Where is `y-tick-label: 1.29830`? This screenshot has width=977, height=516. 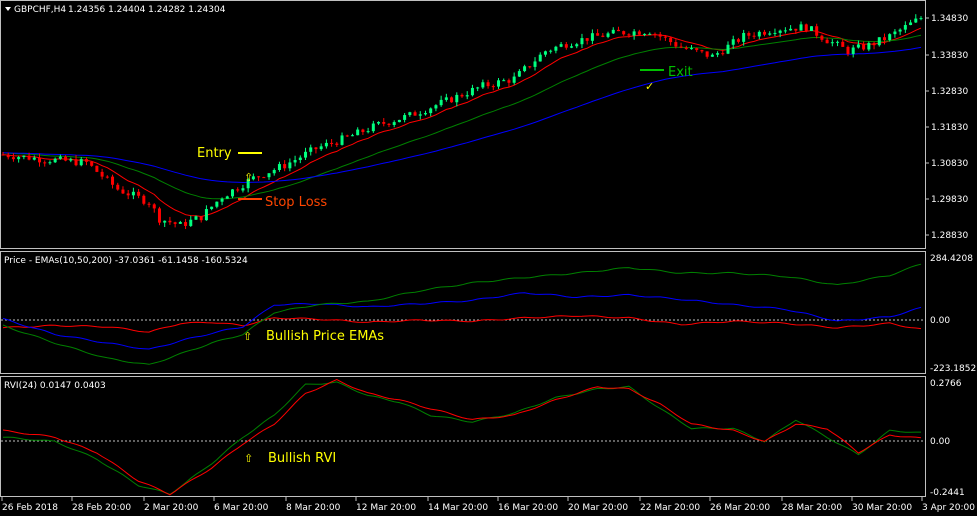
y-tick-label: 1.29830 is located at coordinates (949, 200).